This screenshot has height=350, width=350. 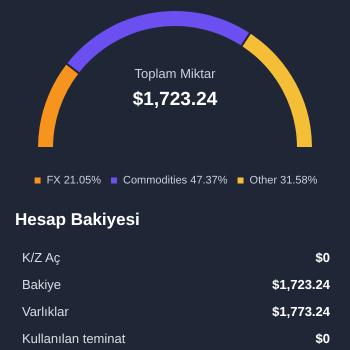 I want to click on category-label: Kullanılan teminat, so click(x=74, y=338).